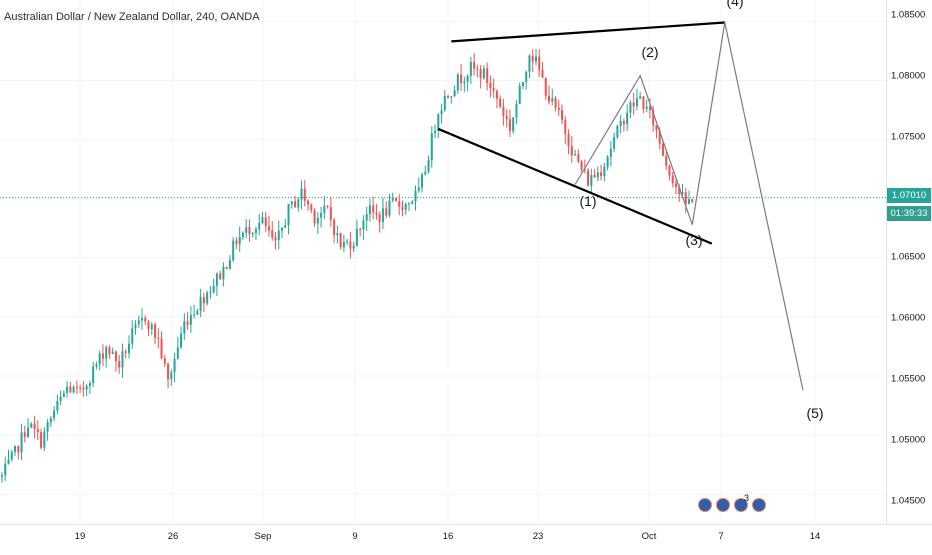 This screenshot has height=555, width=932. What do you see at coordinates (908, 501) in the screenshot?
I see `price-tick-label: 1.04500` at bounding box center [908, 501].